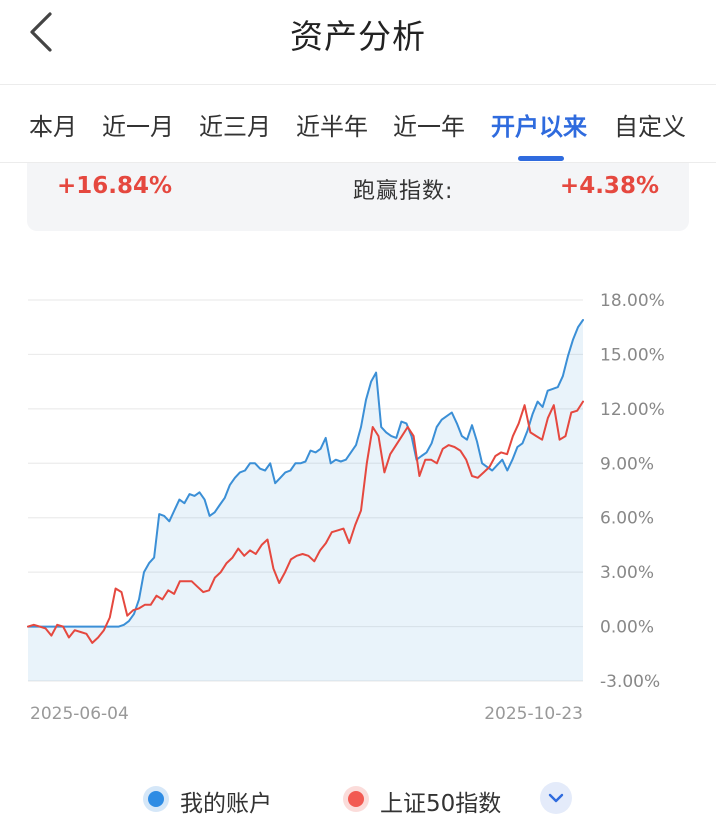  What do you see at coordinates (429, 127) in the screenshot?
I see `tab-1-year: 近一年` at bounding box center [429, 127].